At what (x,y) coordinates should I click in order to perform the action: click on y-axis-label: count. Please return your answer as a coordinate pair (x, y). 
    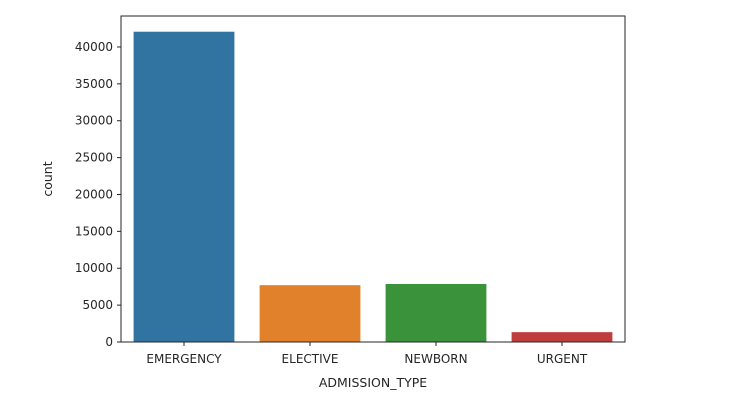
    Looking at the image, I should click on (47, 178).